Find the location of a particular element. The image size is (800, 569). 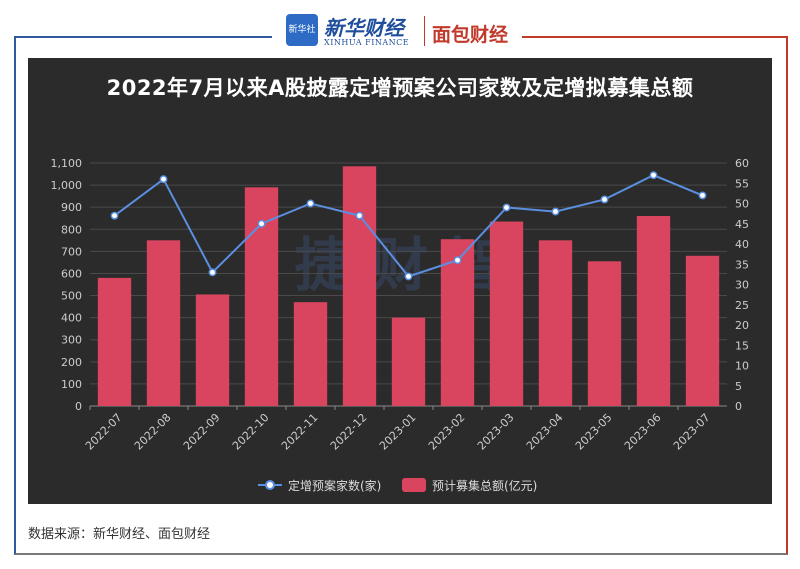

legend-bar-icon is located at coordinates (414, 485).